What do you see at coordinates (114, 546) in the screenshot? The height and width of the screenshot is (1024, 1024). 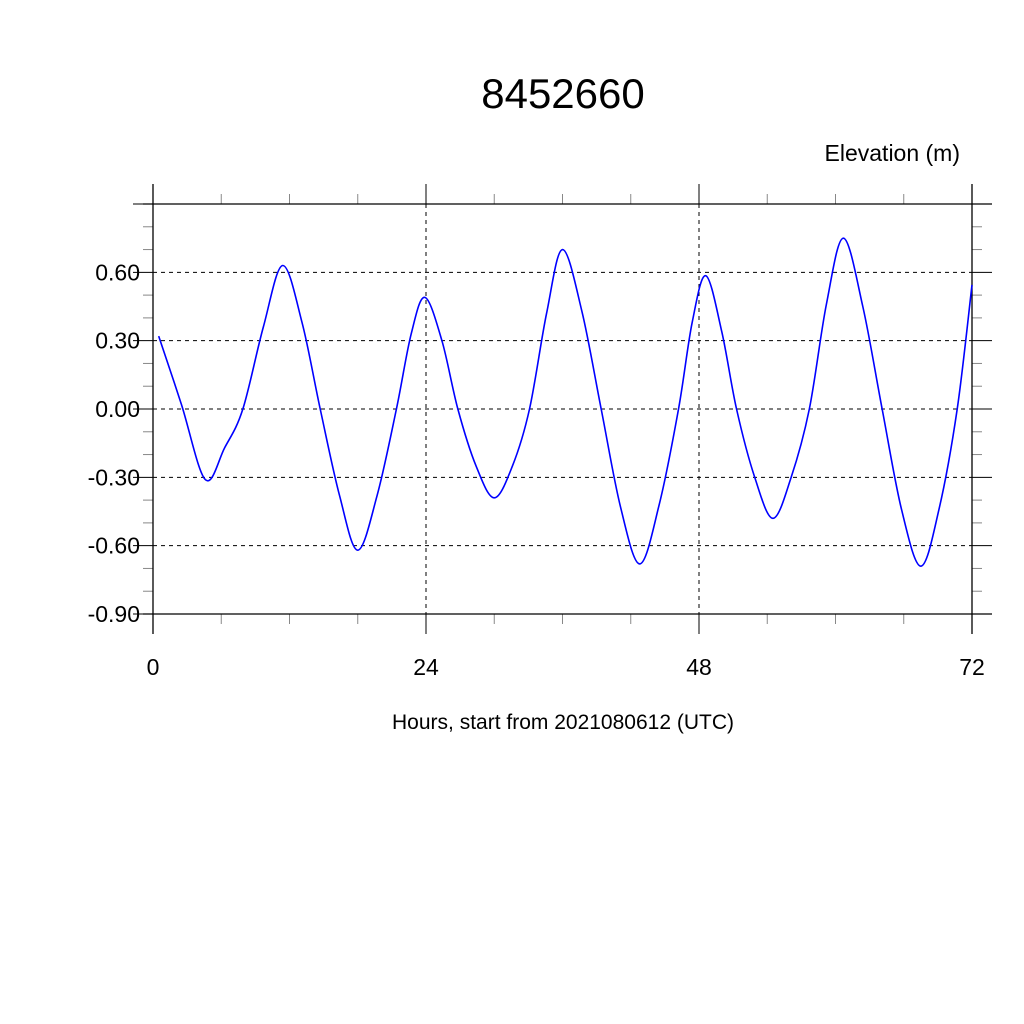 I see `y-tick-label: -0.60` at bounding box center [114, 546].